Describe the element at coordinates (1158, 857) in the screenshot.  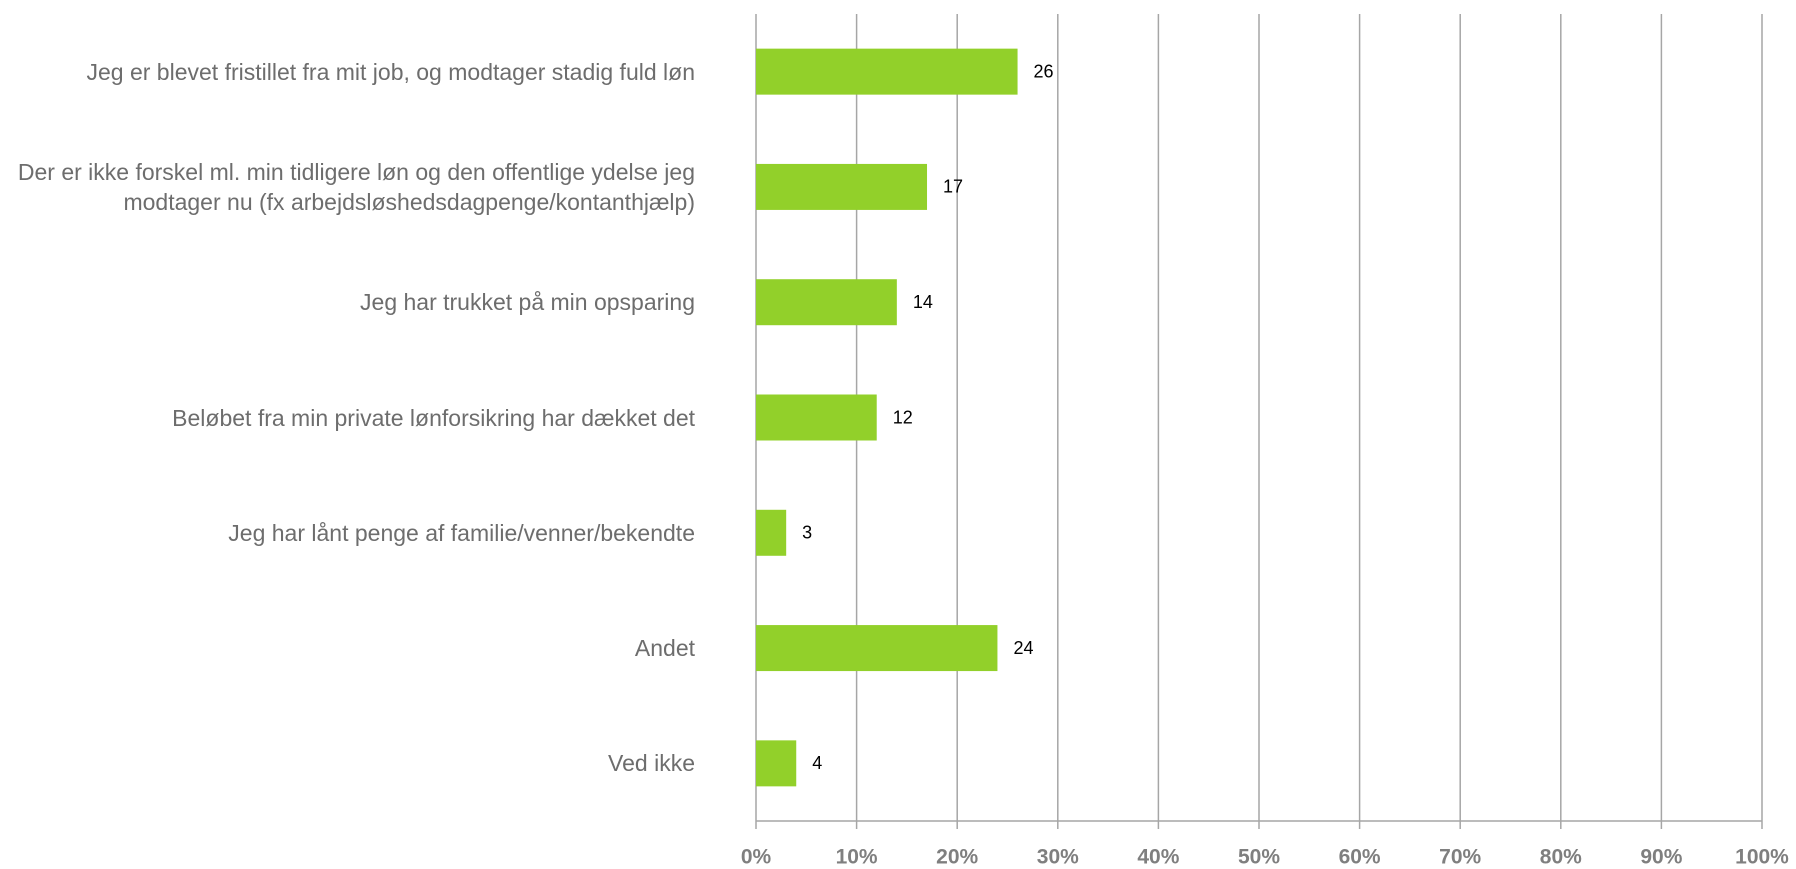
I see `x-tick-label: 40%` at that location.